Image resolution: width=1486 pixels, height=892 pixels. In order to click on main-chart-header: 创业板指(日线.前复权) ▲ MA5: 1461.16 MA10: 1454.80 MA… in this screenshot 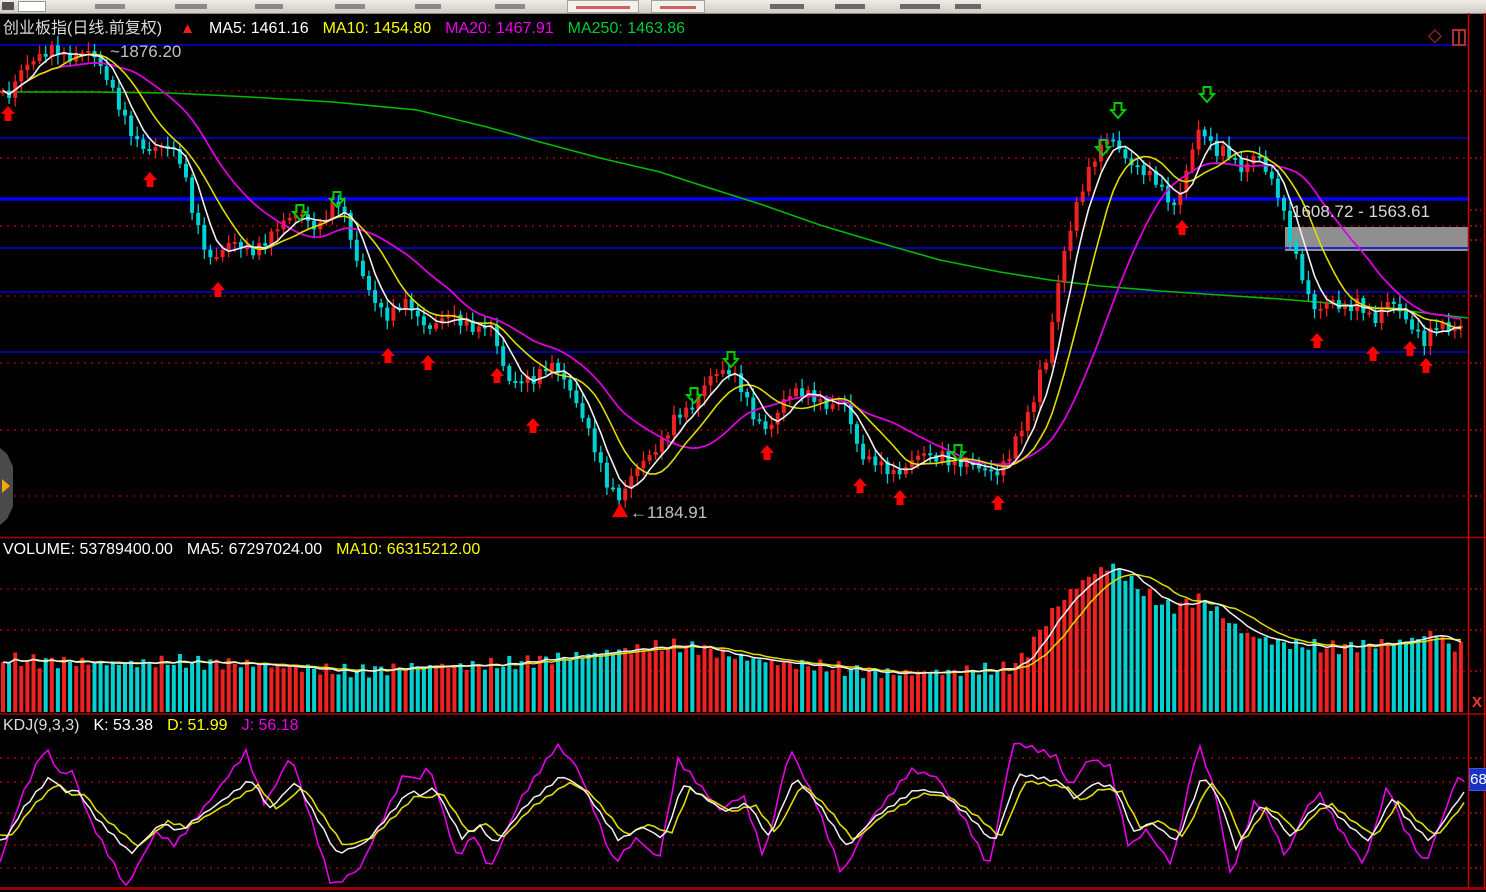, I will do `click(351, 26)`.